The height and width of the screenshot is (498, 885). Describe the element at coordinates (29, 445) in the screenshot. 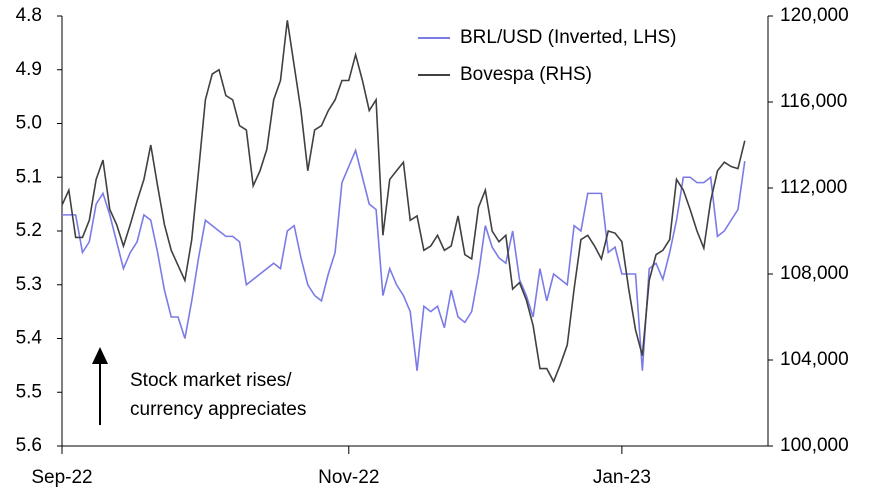

I see `y-tick-label: 5.6` at that location.